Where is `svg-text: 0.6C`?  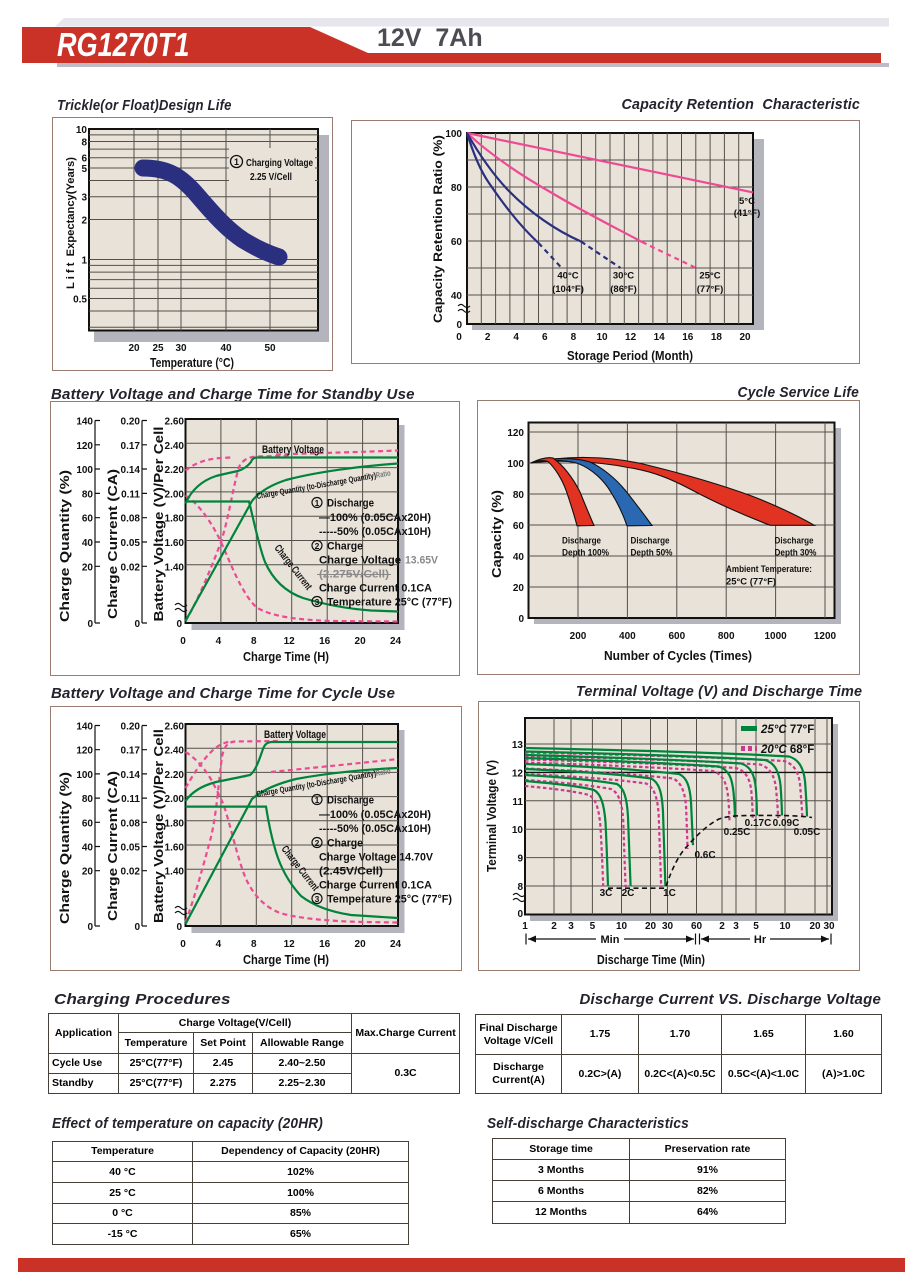 svg-text: 0.6C is located at coordinates (704, 855).